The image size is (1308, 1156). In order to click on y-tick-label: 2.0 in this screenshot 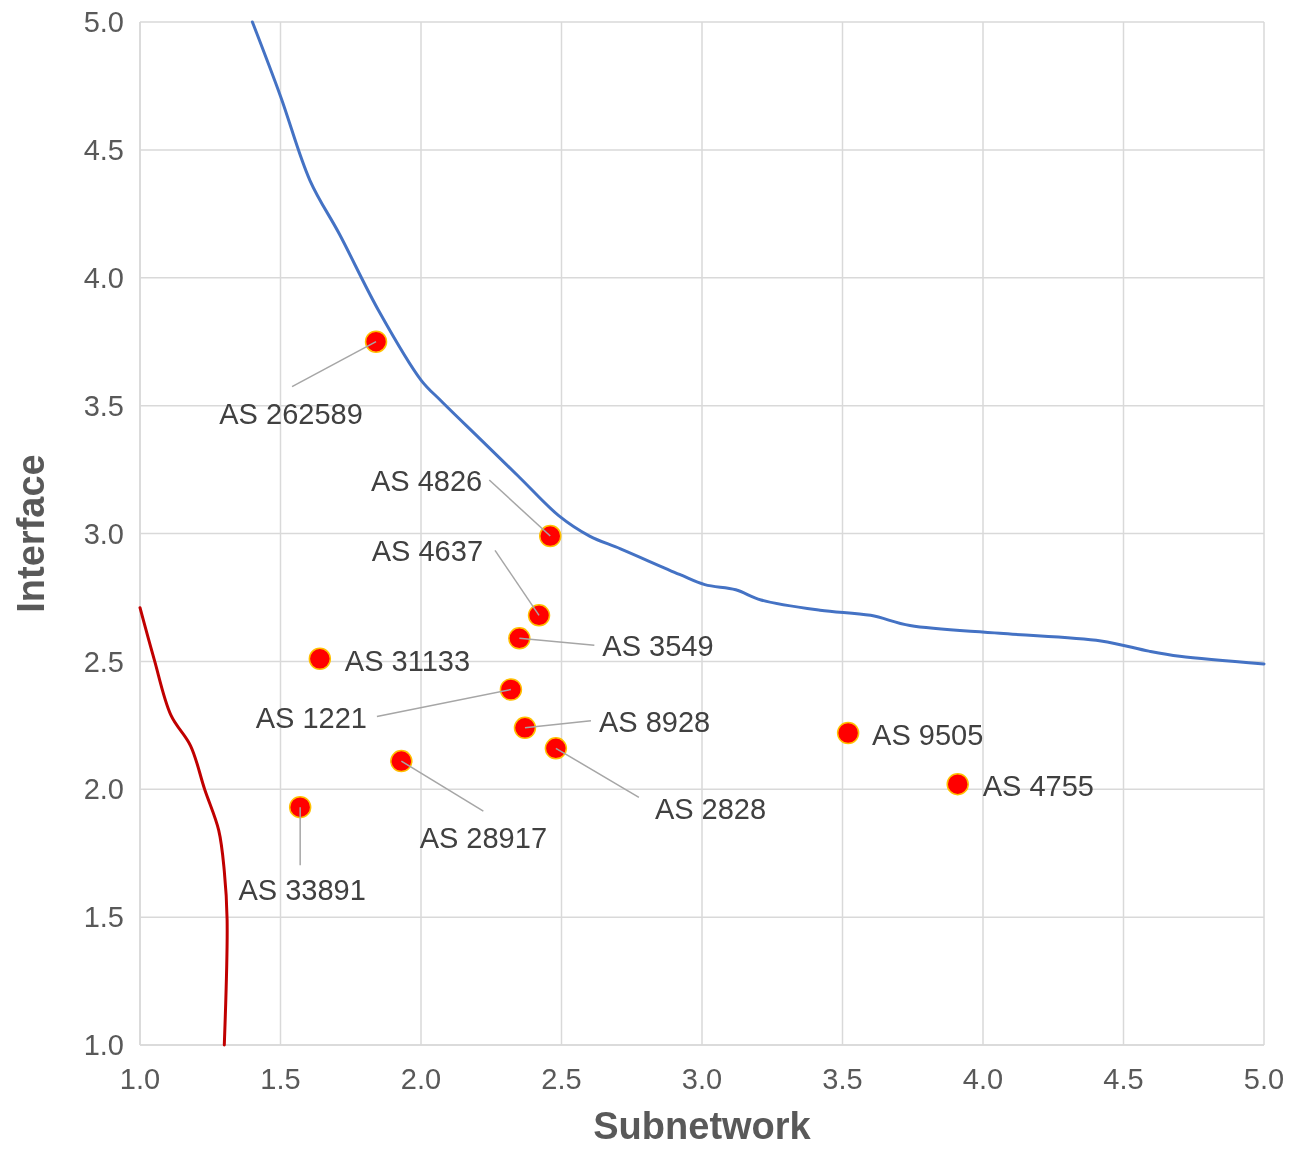, I will do `click(103, 789)`.